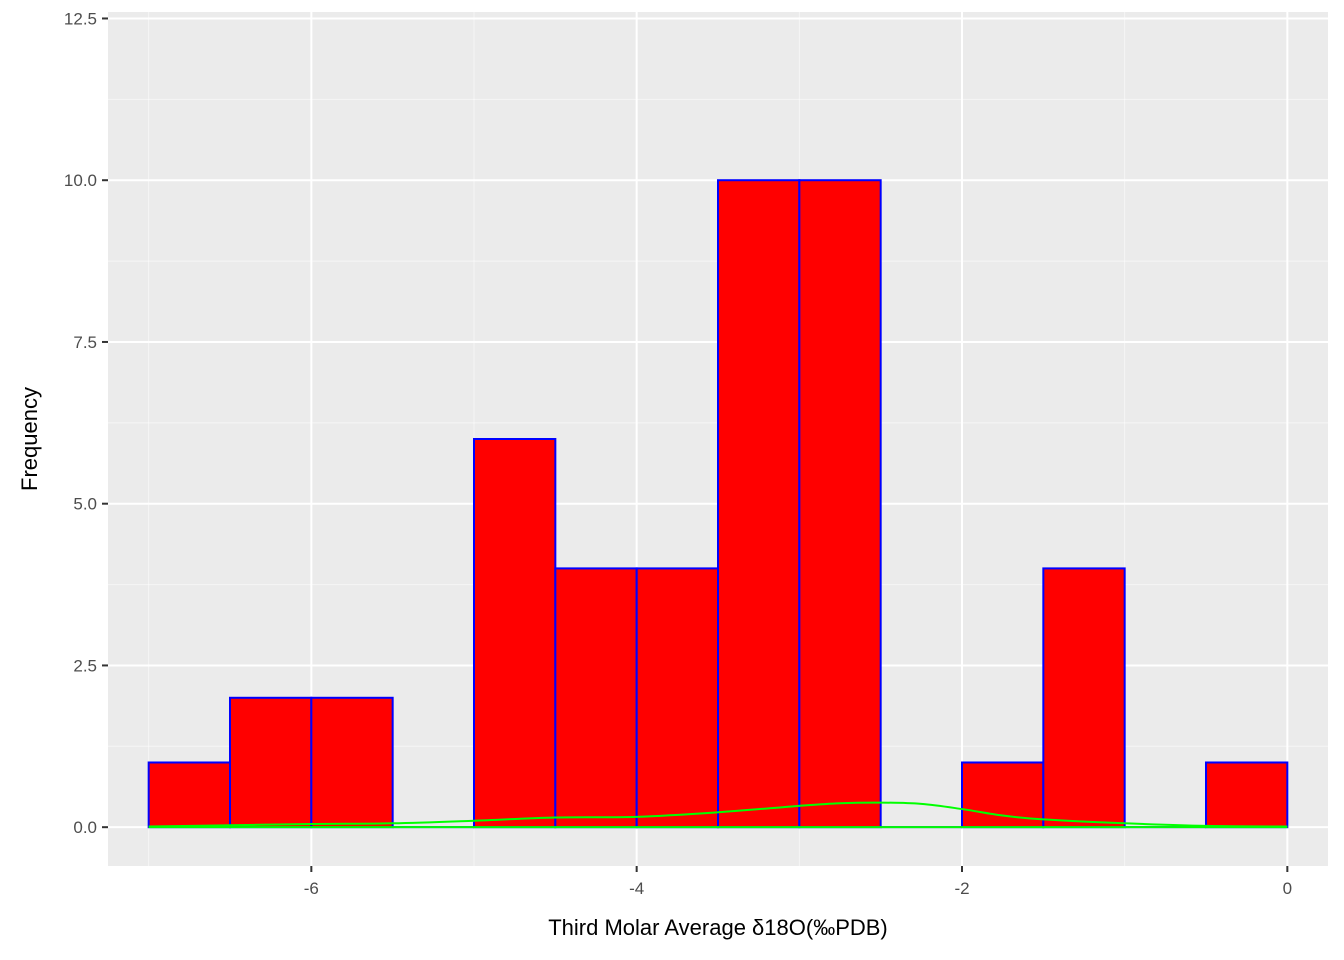  Describe the element at coordinates (85, 504) in the screenshot. I see `y-tick-label: 5.0` at that location.